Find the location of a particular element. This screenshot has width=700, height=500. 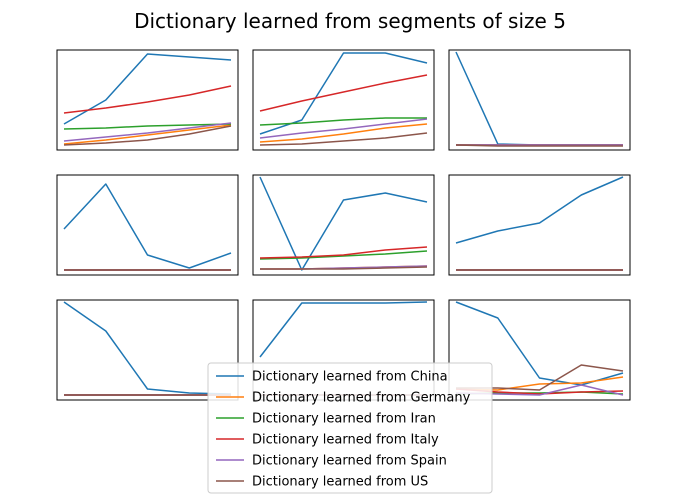

legend-item-3: Dictionary learned from Iran is located at coordinates (326, 419).